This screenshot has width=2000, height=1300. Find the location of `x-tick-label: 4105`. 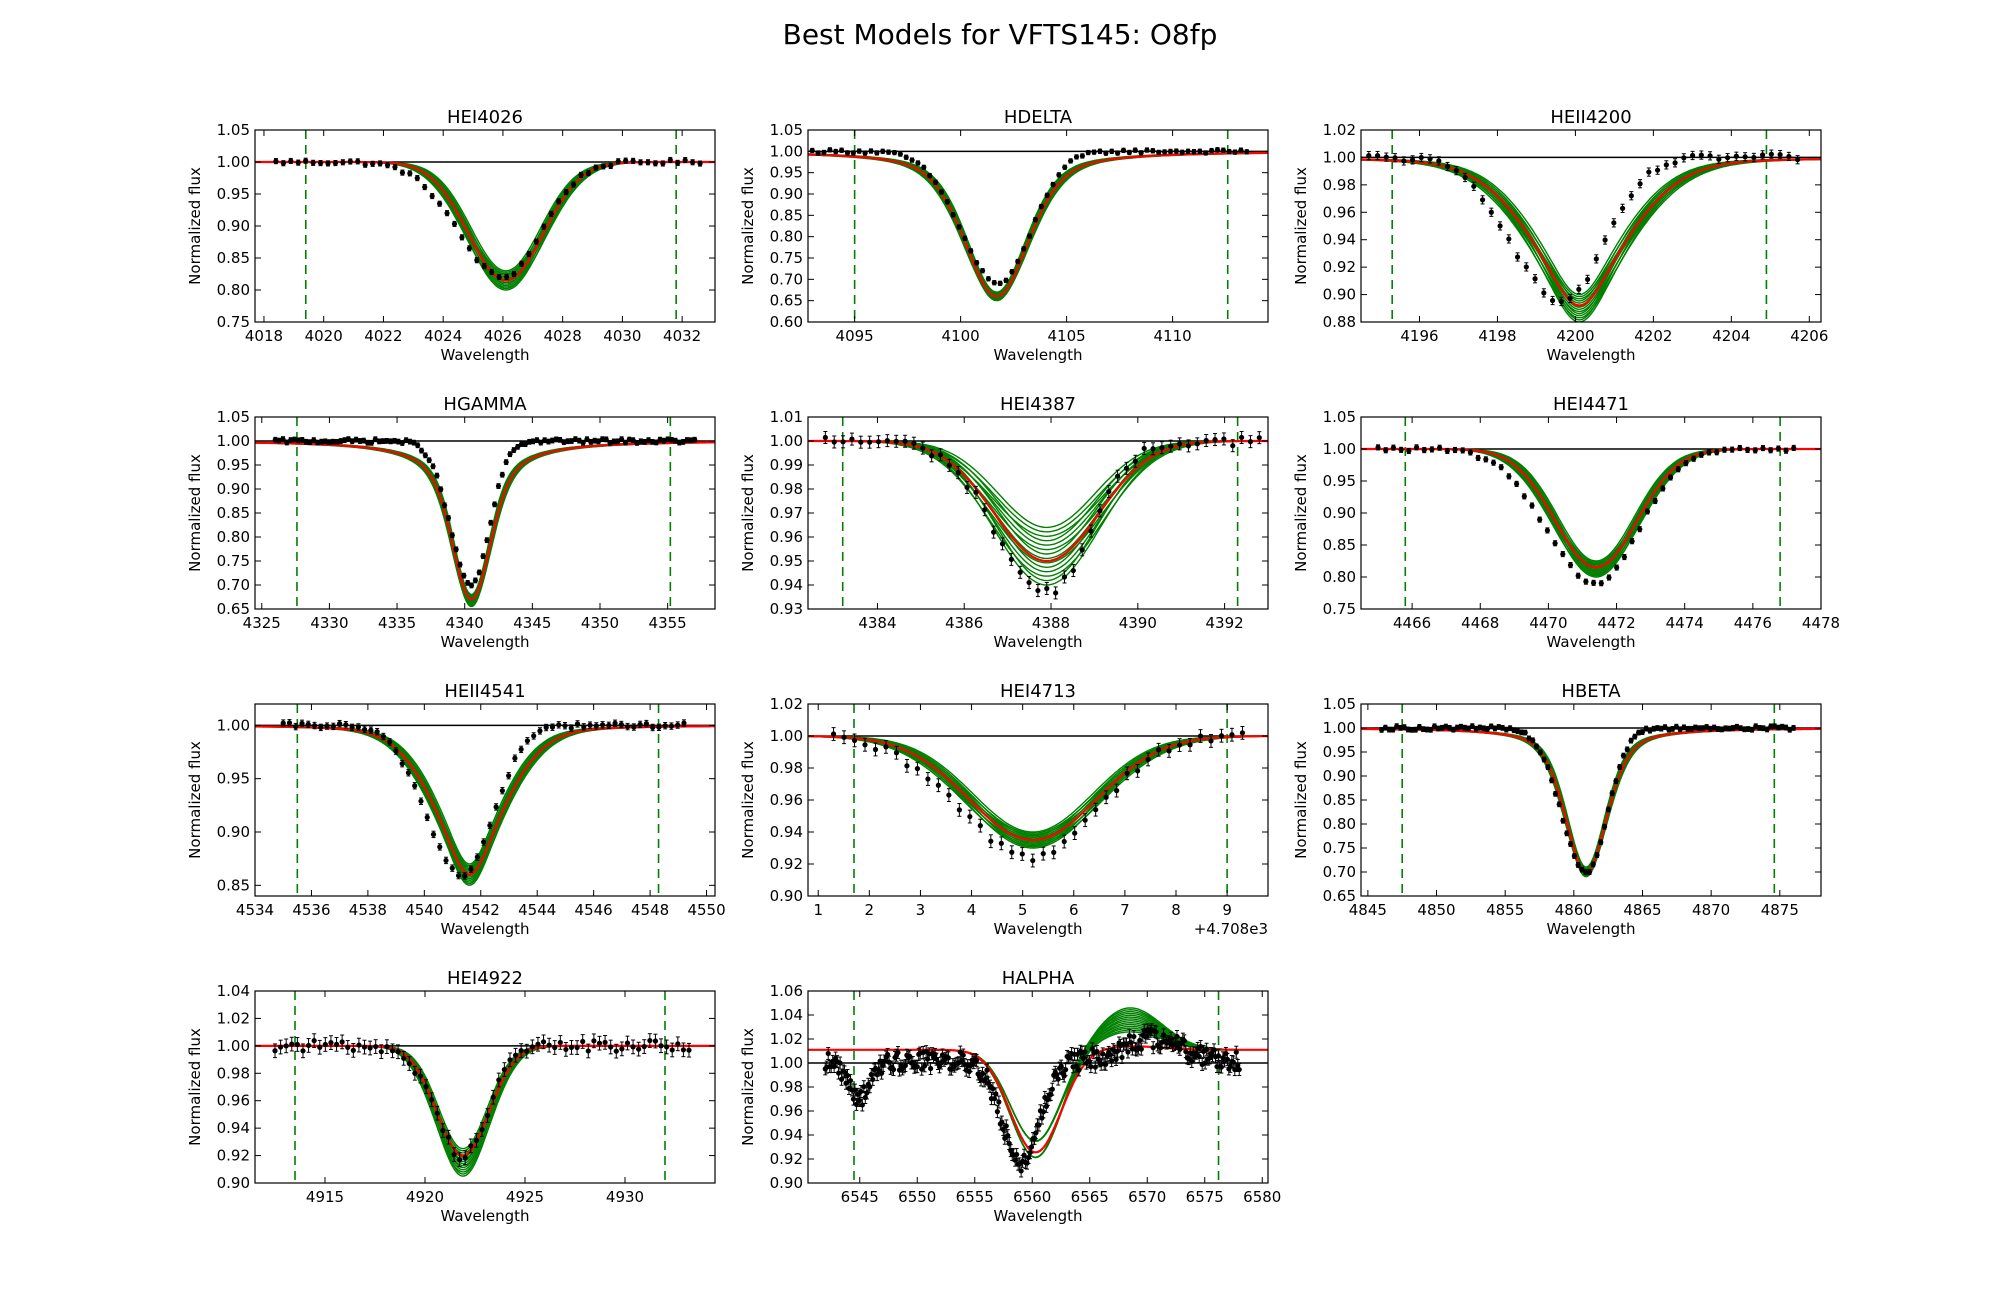

x-tick-label: 4105 is located at coordinates (1067, 336).